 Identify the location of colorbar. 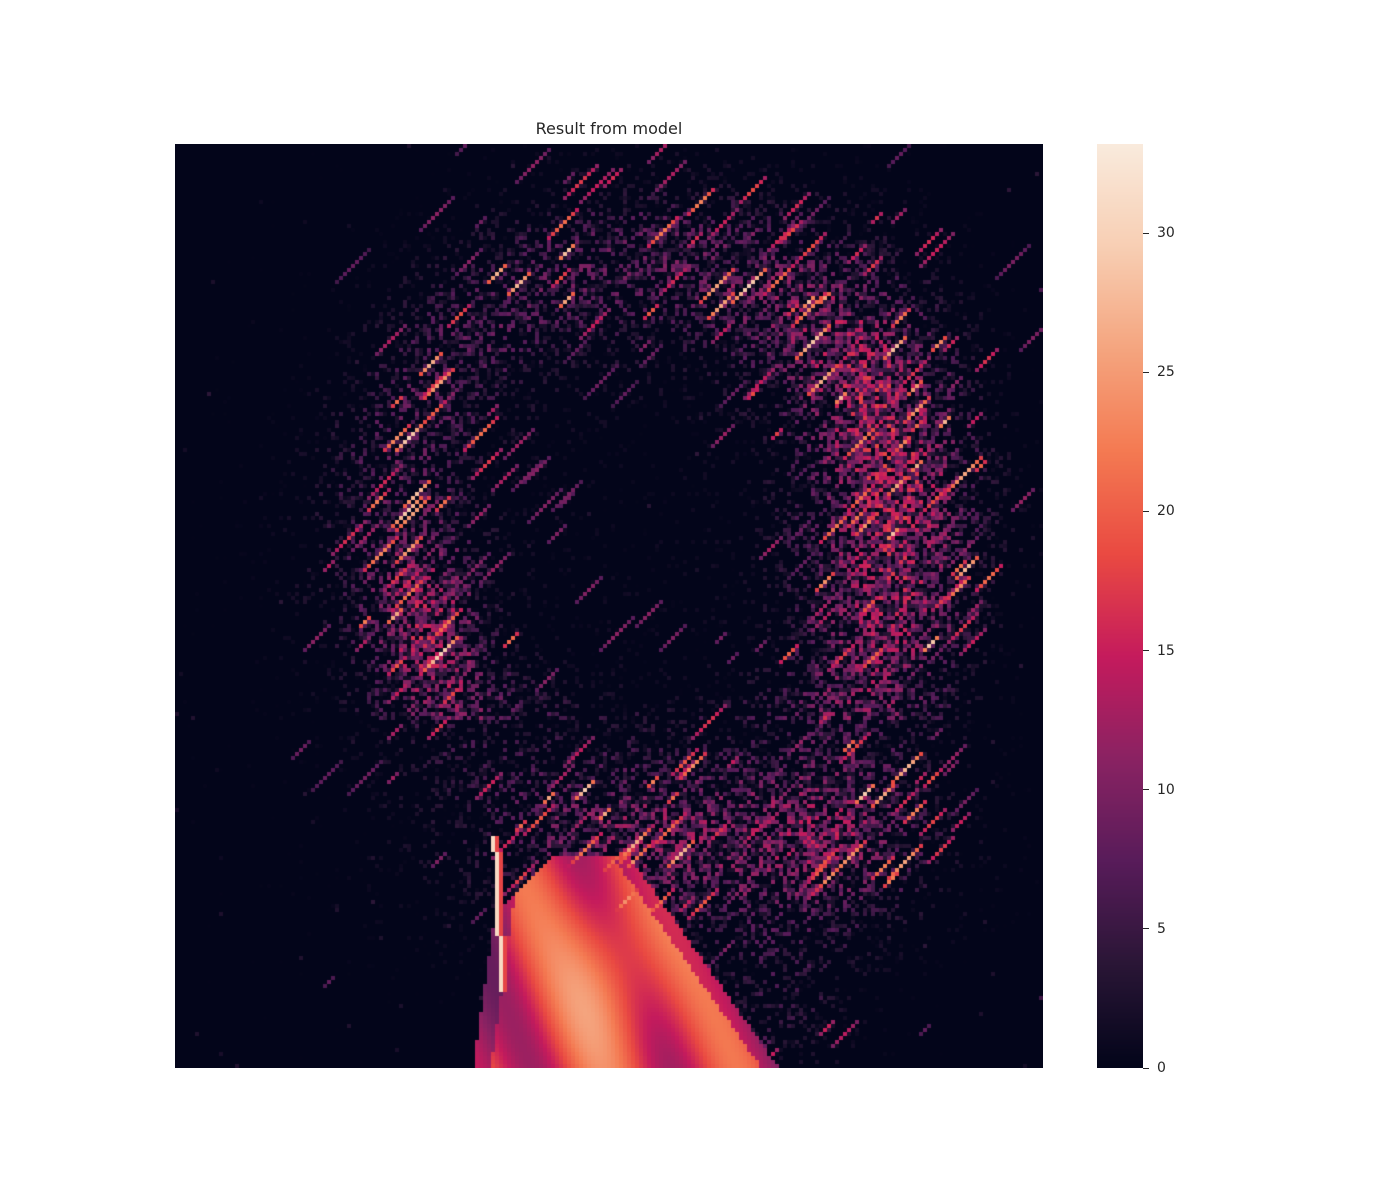
(1120, 606).